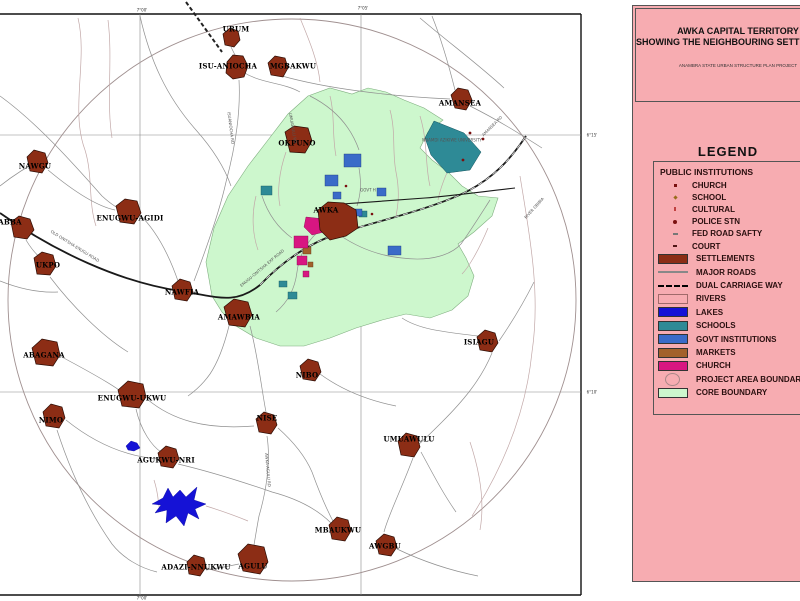 The image size is (800, 601). I want to click on map-micro-label: GOVT H, so click(368, 190).